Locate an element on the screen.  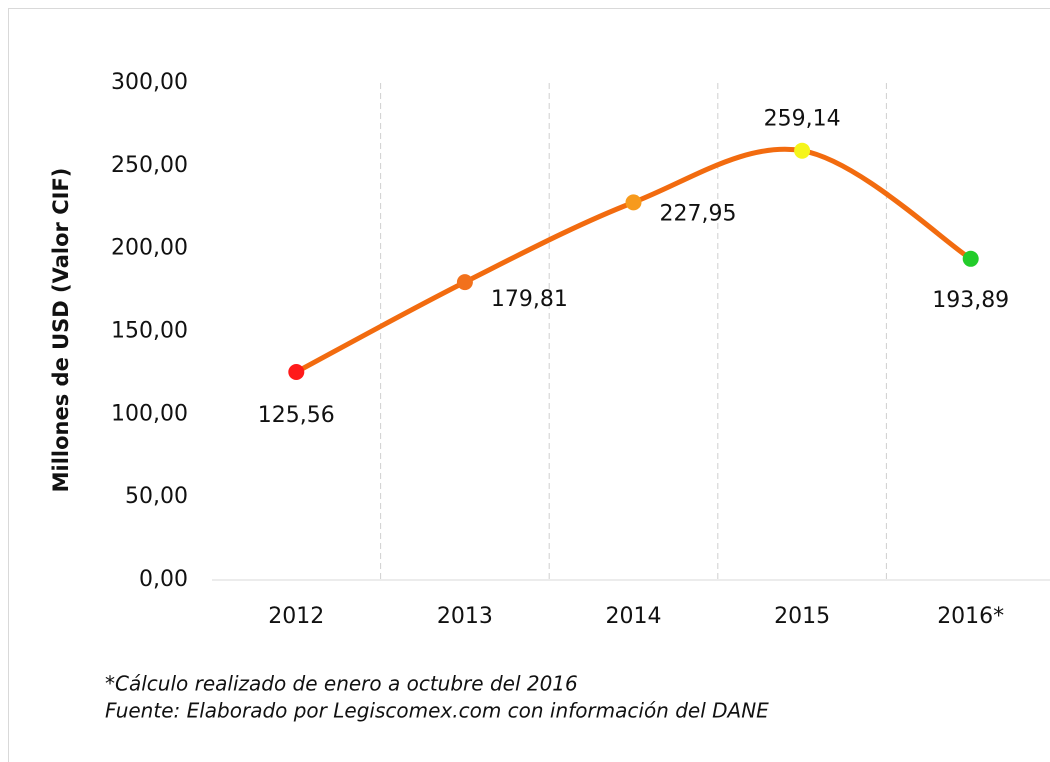
value-label: 125,56 is located at coordinates (296, 415).